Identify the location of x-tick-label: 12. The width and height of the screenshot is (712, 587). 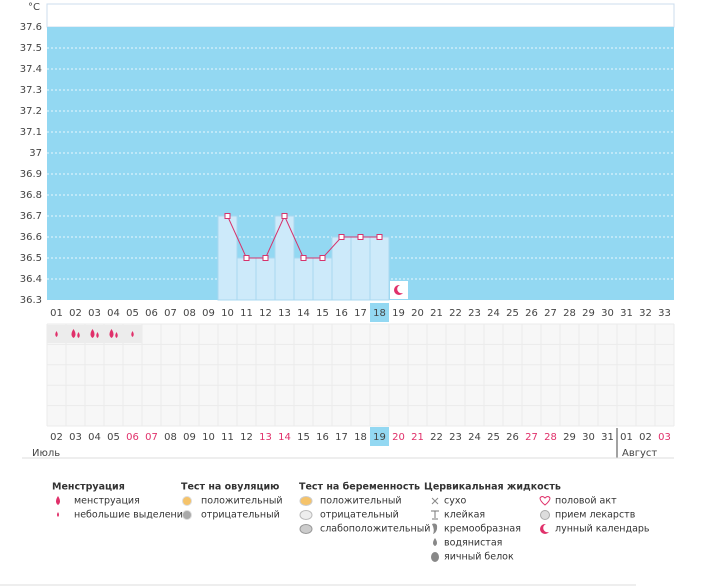
(265, 313).